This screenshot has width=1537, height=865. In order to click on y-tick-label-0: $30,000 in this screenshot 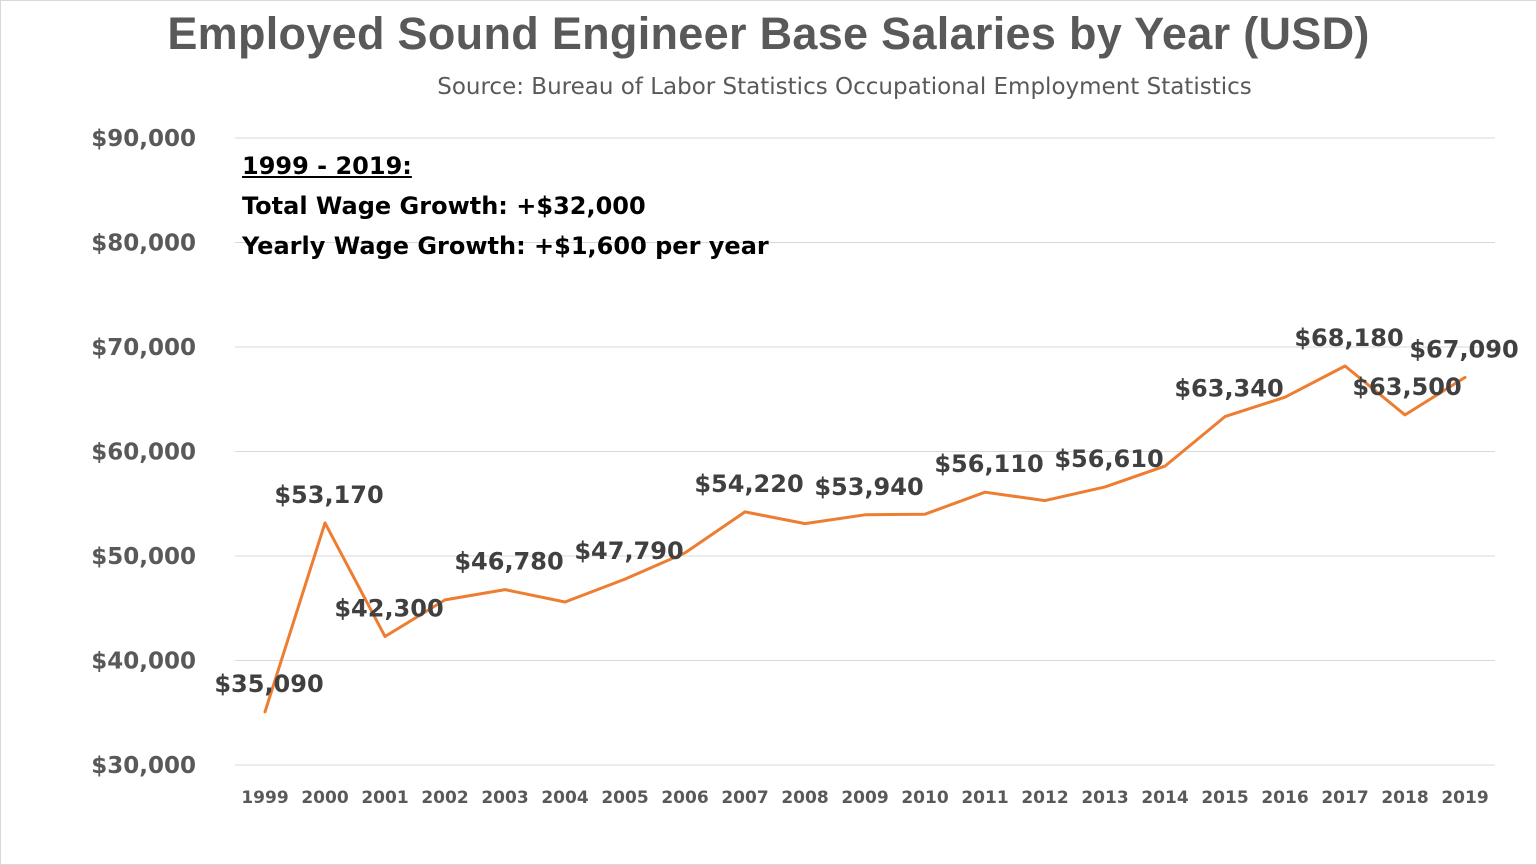, I will do `click(143, 766)`.